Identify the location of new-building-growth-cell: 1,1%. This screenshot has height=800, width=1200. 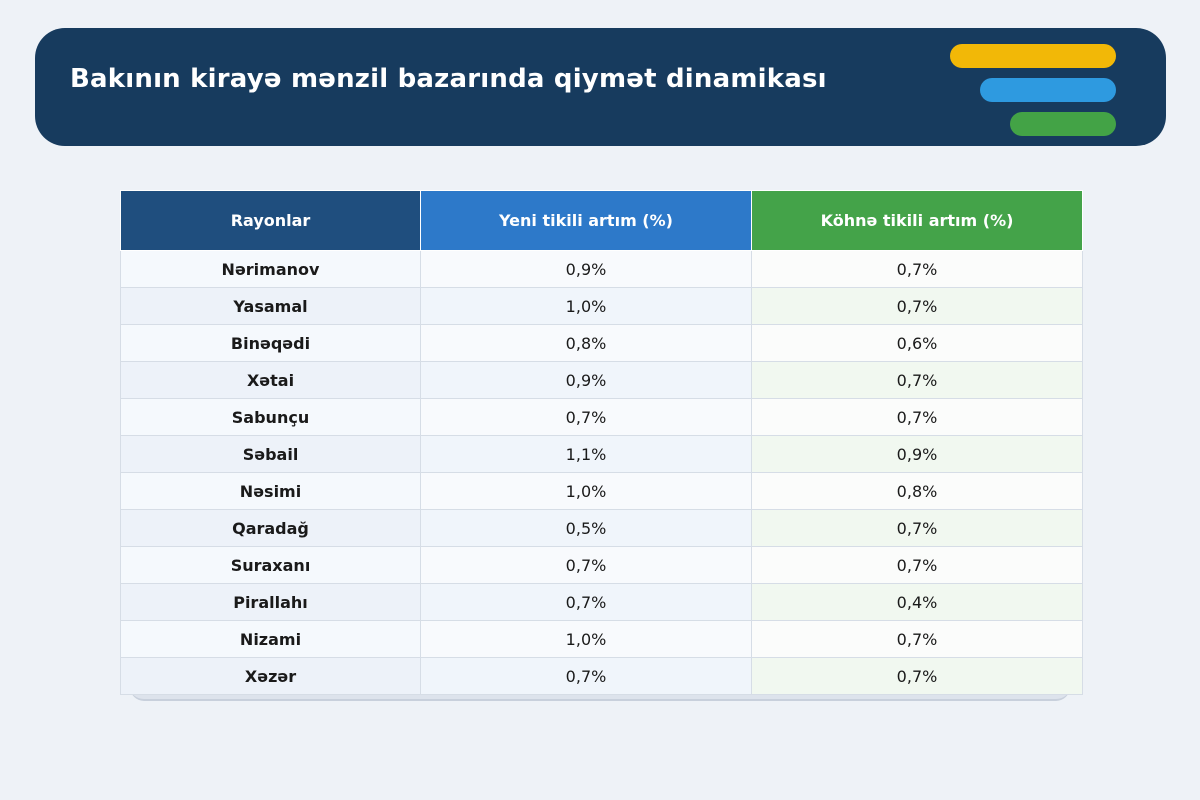
(586, 454).